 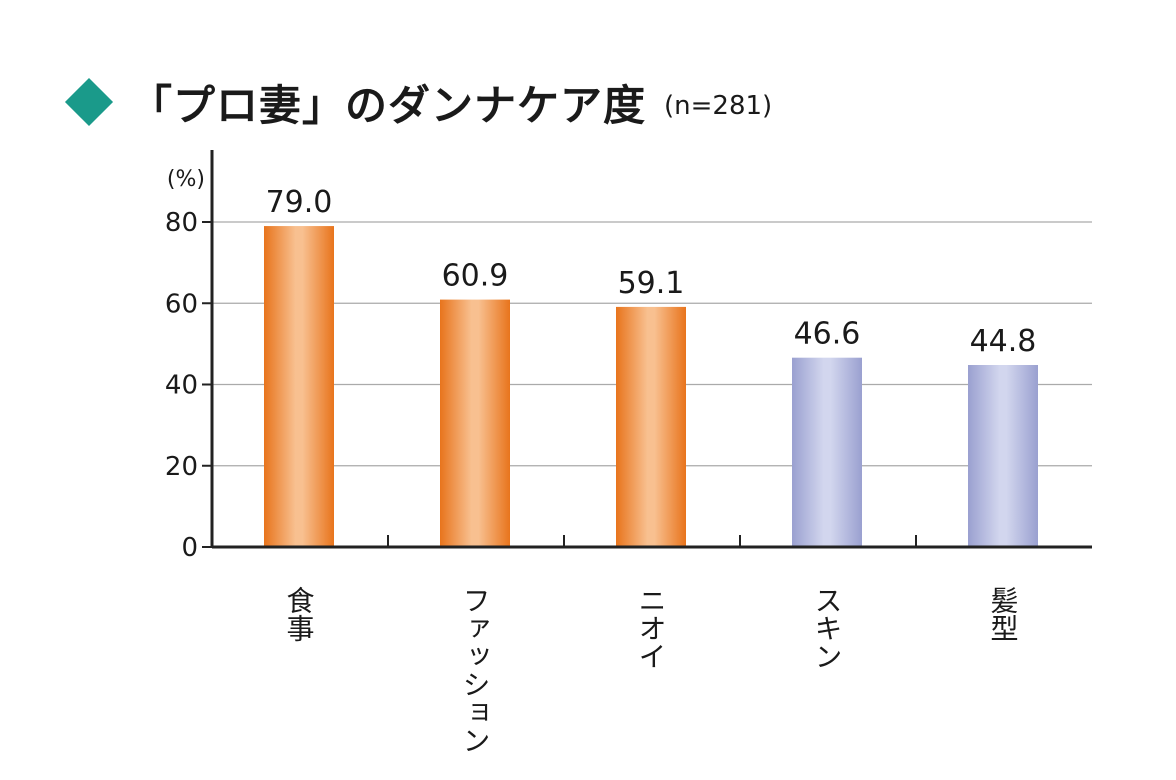 What do you see at coordinates (299, 614) in the screenshot?
I see `category-label: 食事` at bounding box center [299, 614].